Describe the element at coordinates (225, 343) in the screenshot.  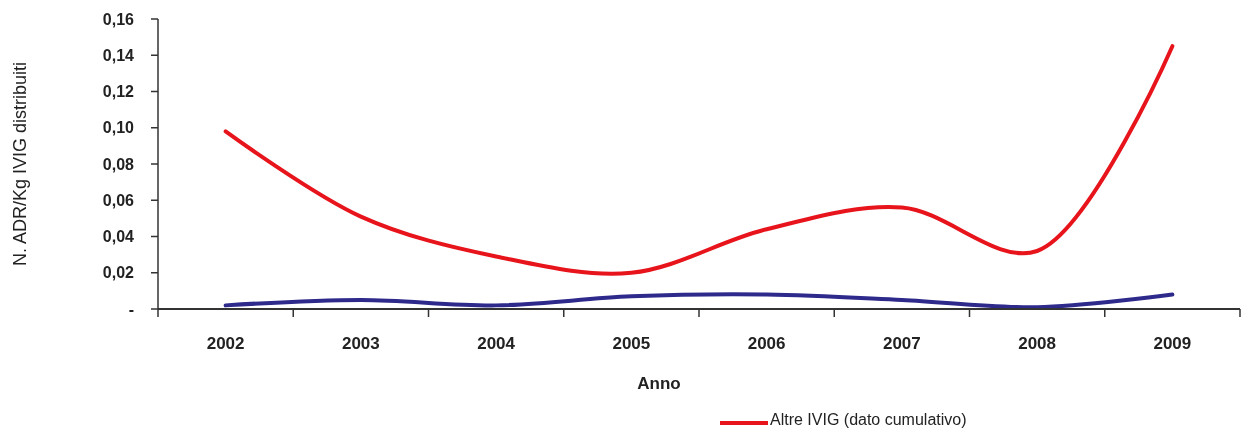
I see `x-tick-label: 2002` at that location.